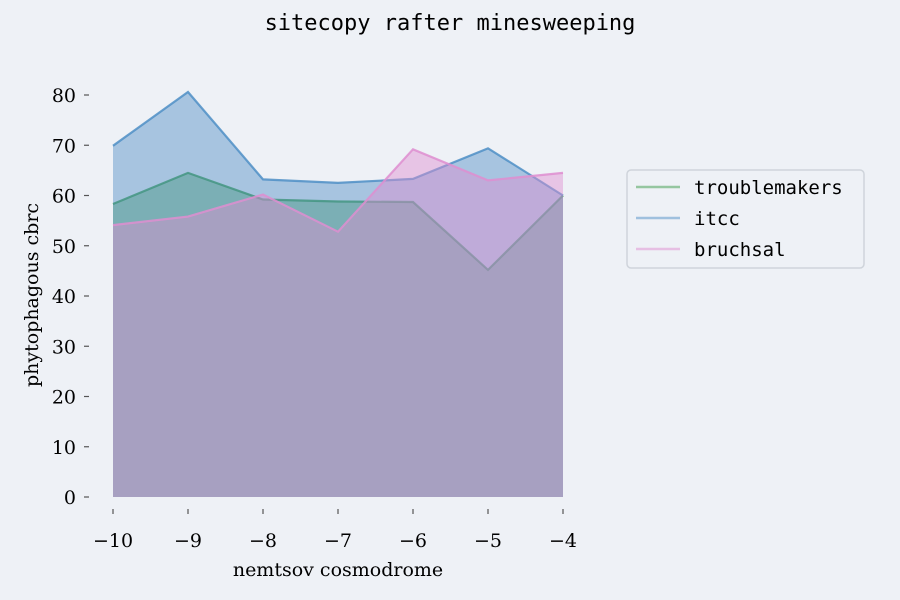  I want to click on y-tick-label: 10, so click(64, 448).